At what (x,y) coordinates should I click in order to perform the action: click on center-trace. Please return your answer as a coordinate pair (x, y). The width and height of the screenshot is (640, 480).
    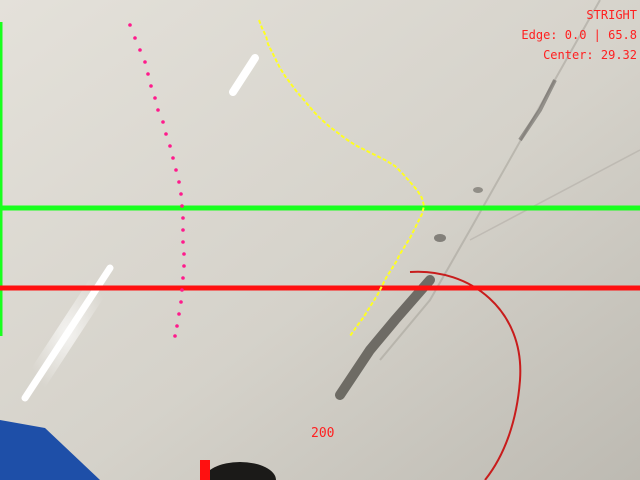
    Looking at the image, I should click on (157, 180).